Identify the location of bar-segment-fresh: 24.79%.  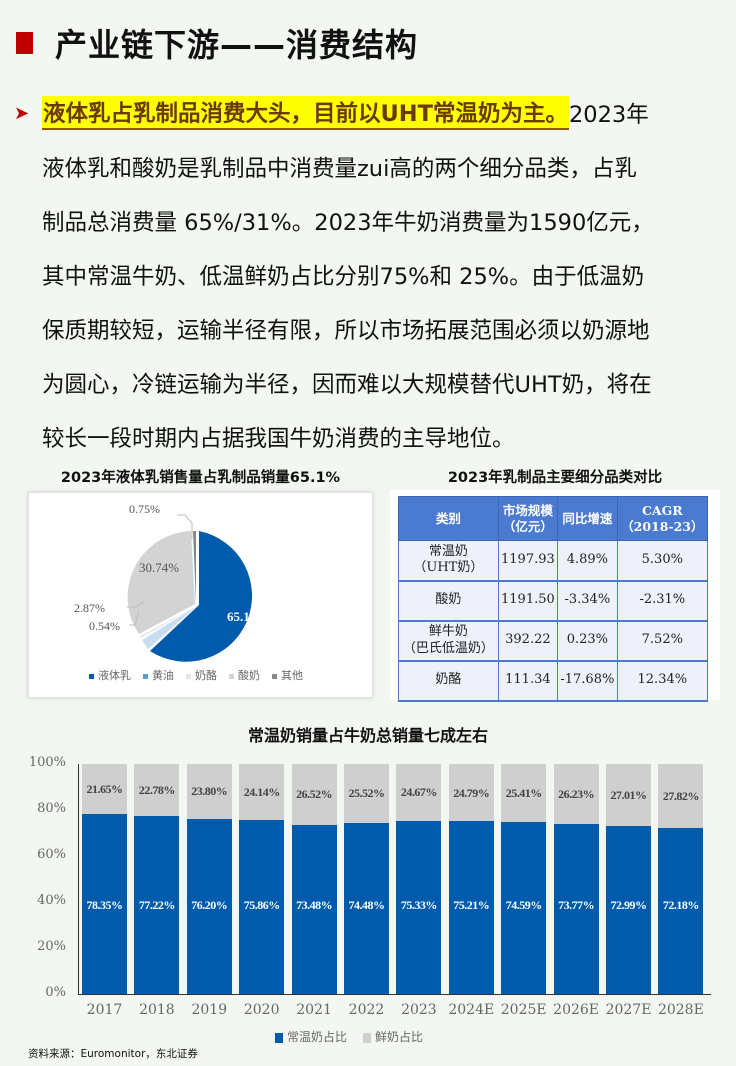
(471, 793).